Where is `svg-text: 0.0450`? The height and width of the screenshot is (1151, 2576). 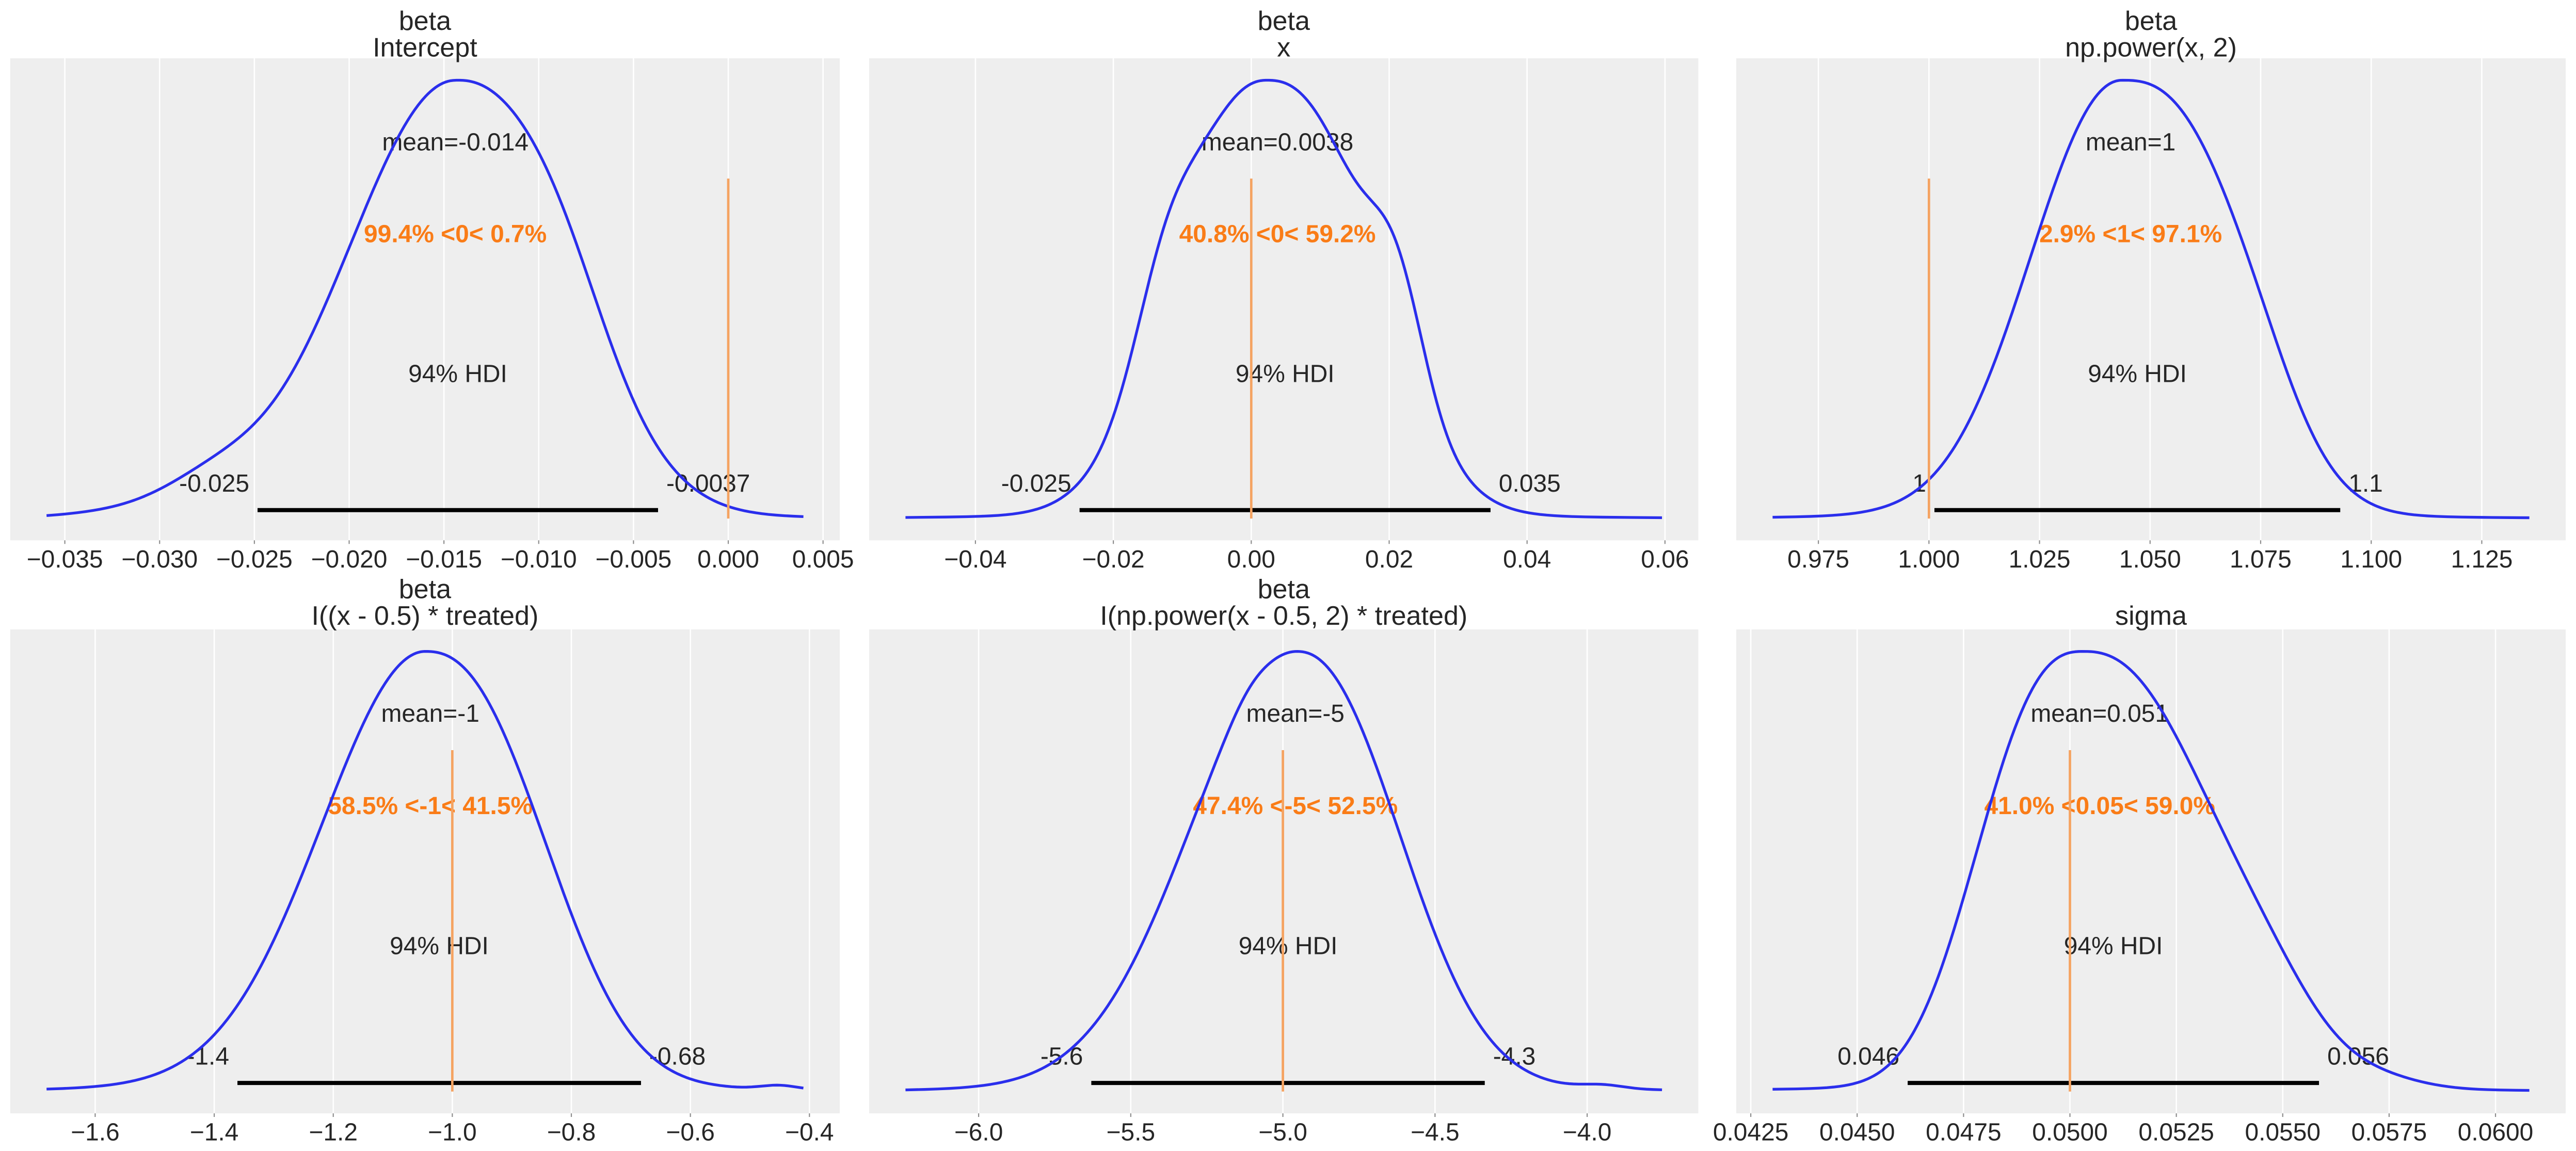 svg-text: 0.0450 is located at coordinates (1857, 1133).